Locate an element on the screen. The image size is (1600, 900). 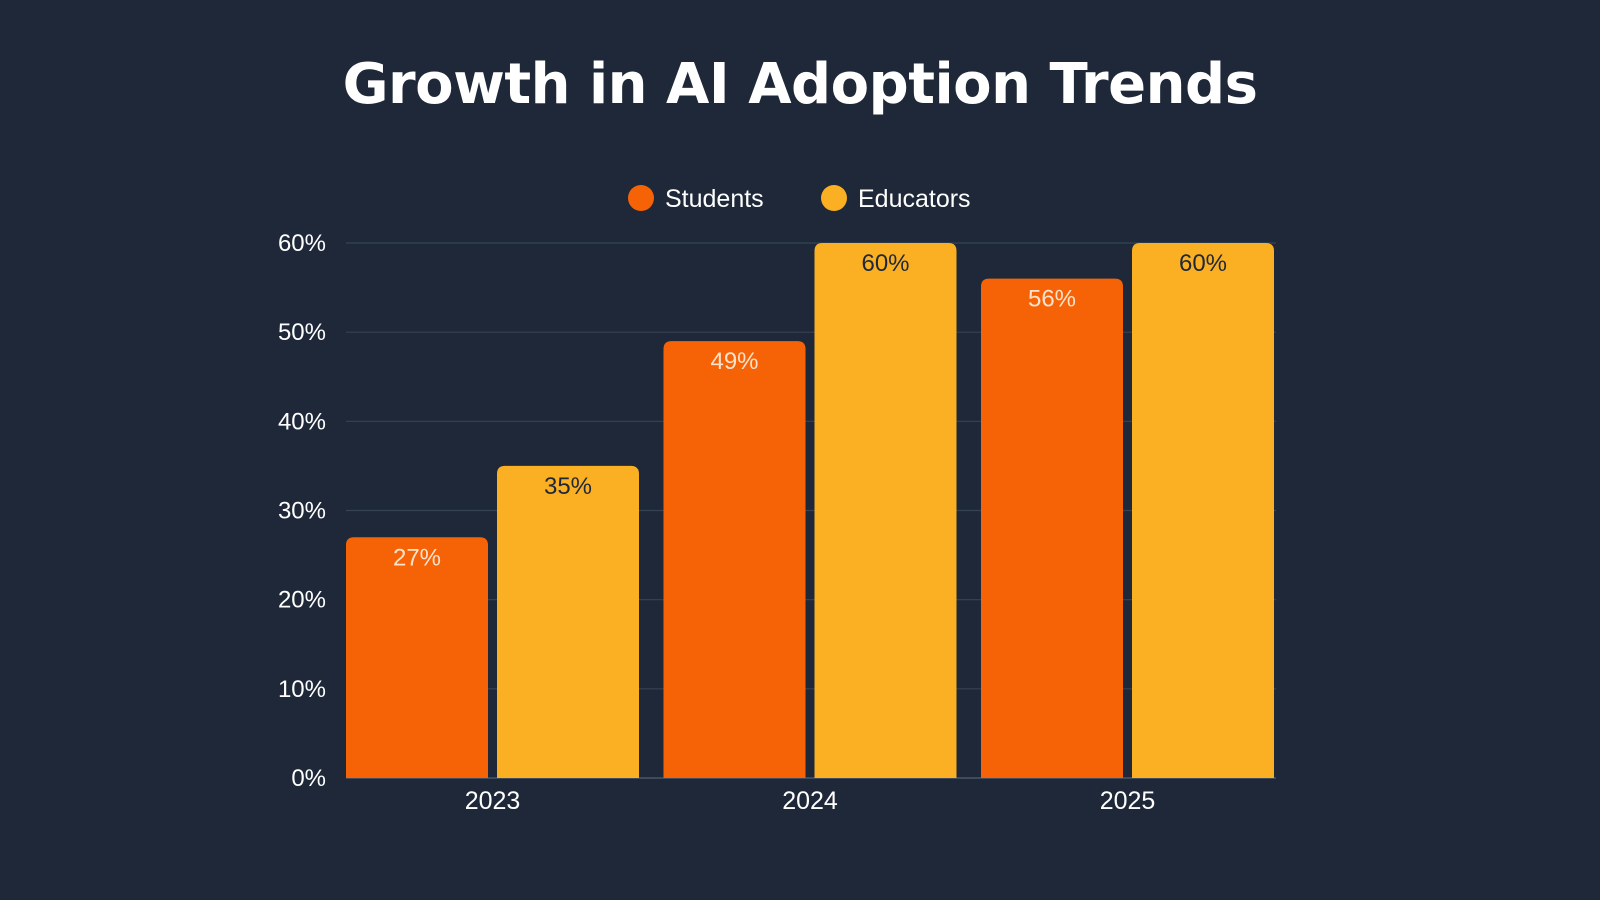
legend-label: Students is located at coordinates (714, 199).